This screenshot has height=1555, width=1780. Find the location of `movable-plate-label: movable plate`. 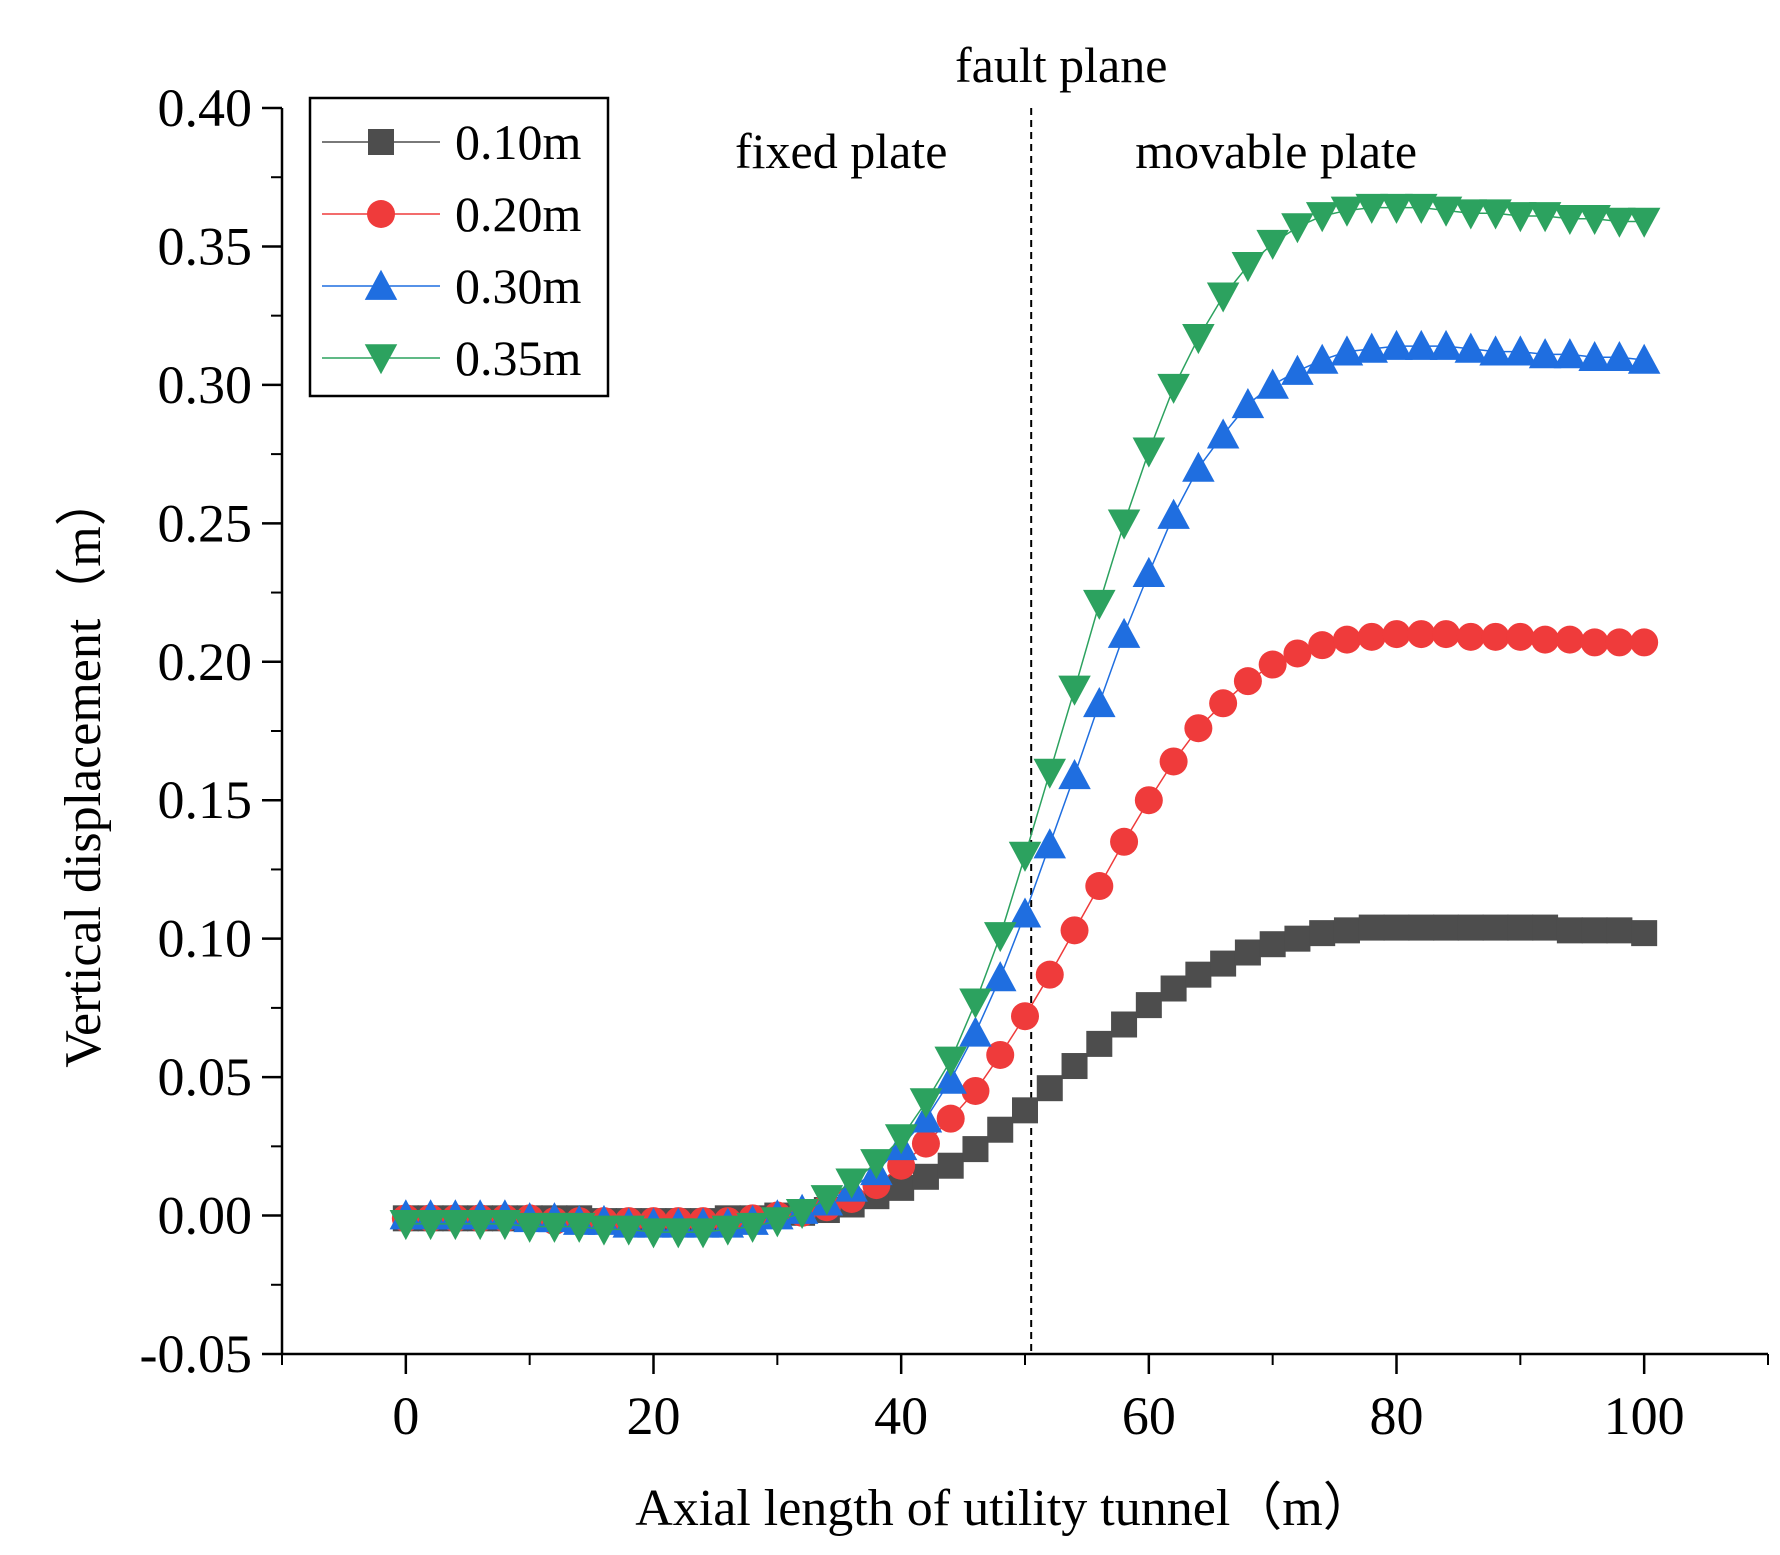

movable-plate-label: movable plate is located at coordinates (1276, 151).